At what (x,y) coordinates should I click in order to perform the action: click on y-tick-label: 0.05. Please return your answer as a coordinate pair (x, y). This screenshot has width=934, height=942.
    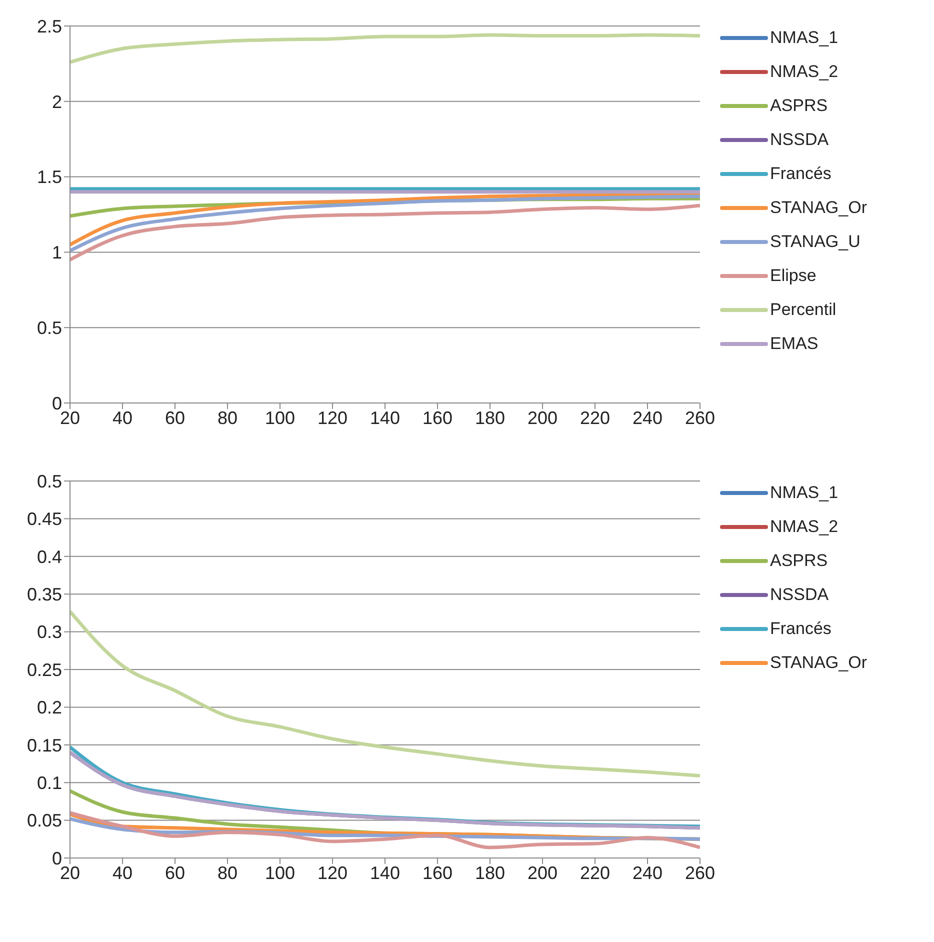
    Looking at the image, I should click on (44, 820).